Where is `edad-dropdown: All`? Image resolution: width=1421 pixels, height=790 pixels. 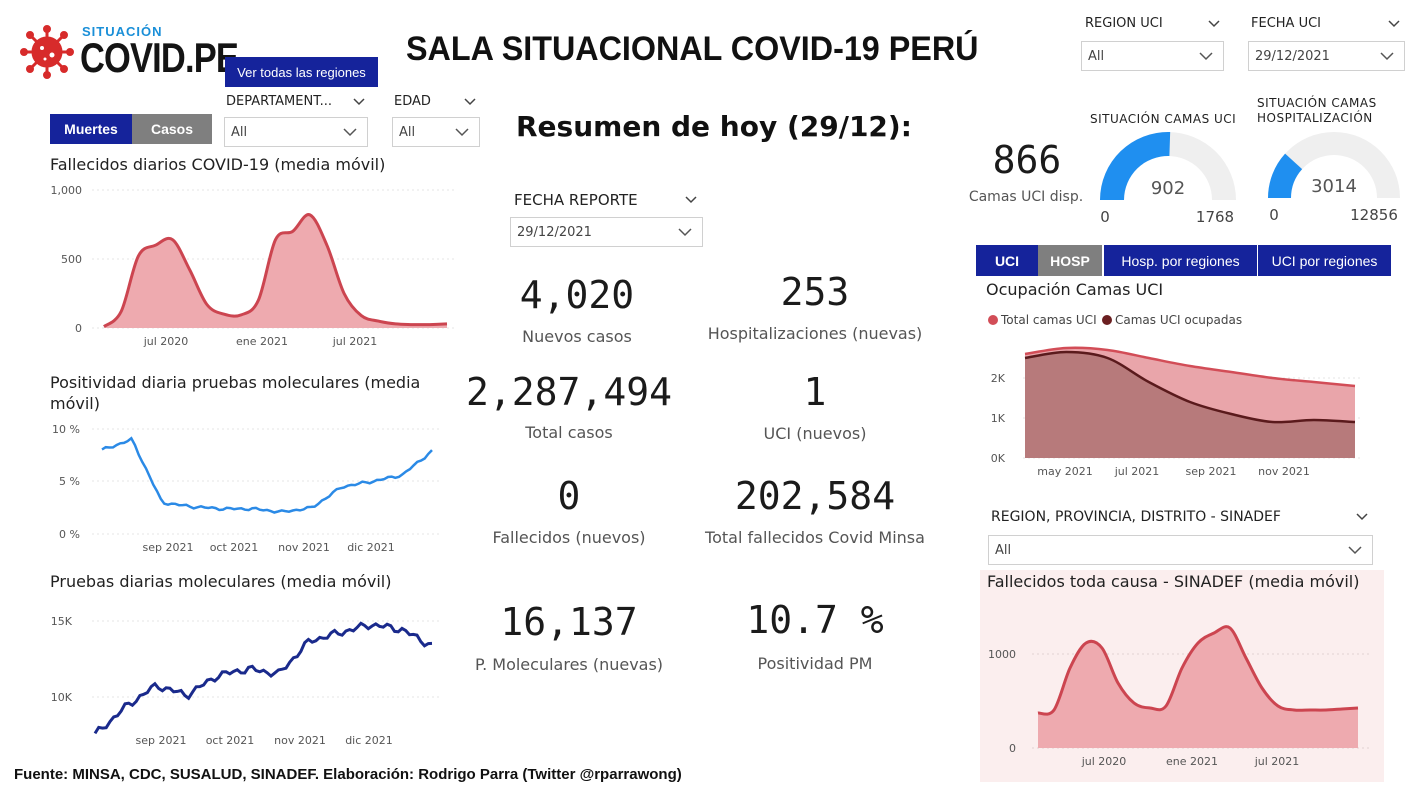
edad-dropdown: All is located at coordinates (436, 132).